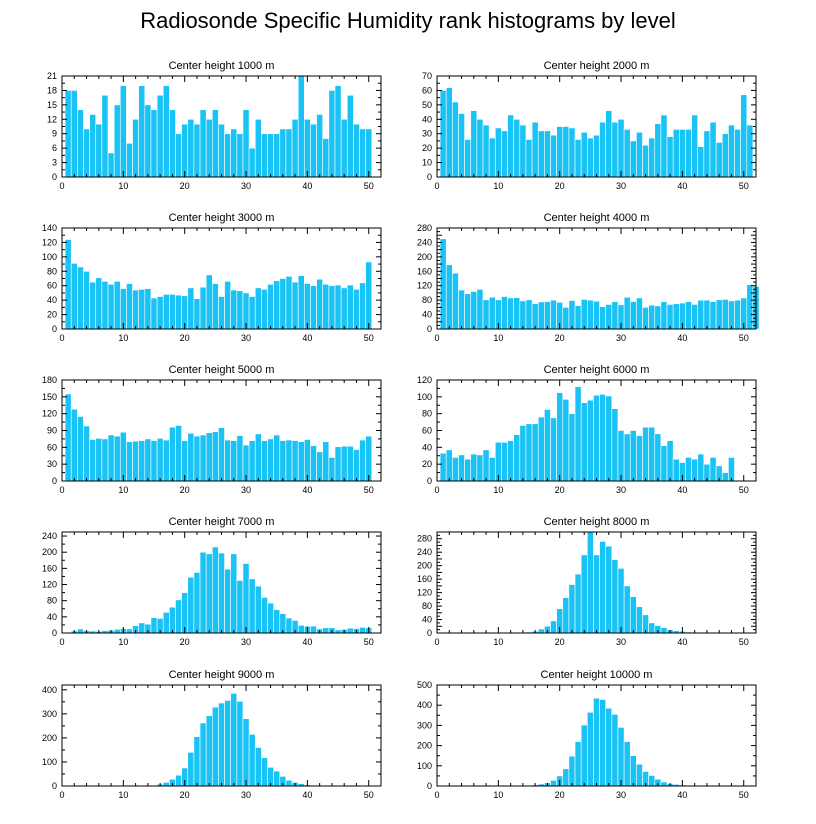 The image size is (816, 824). Describe the element at coordinates (49, 380) in the screenshot. I see `y-tick-label: 180` at that location.